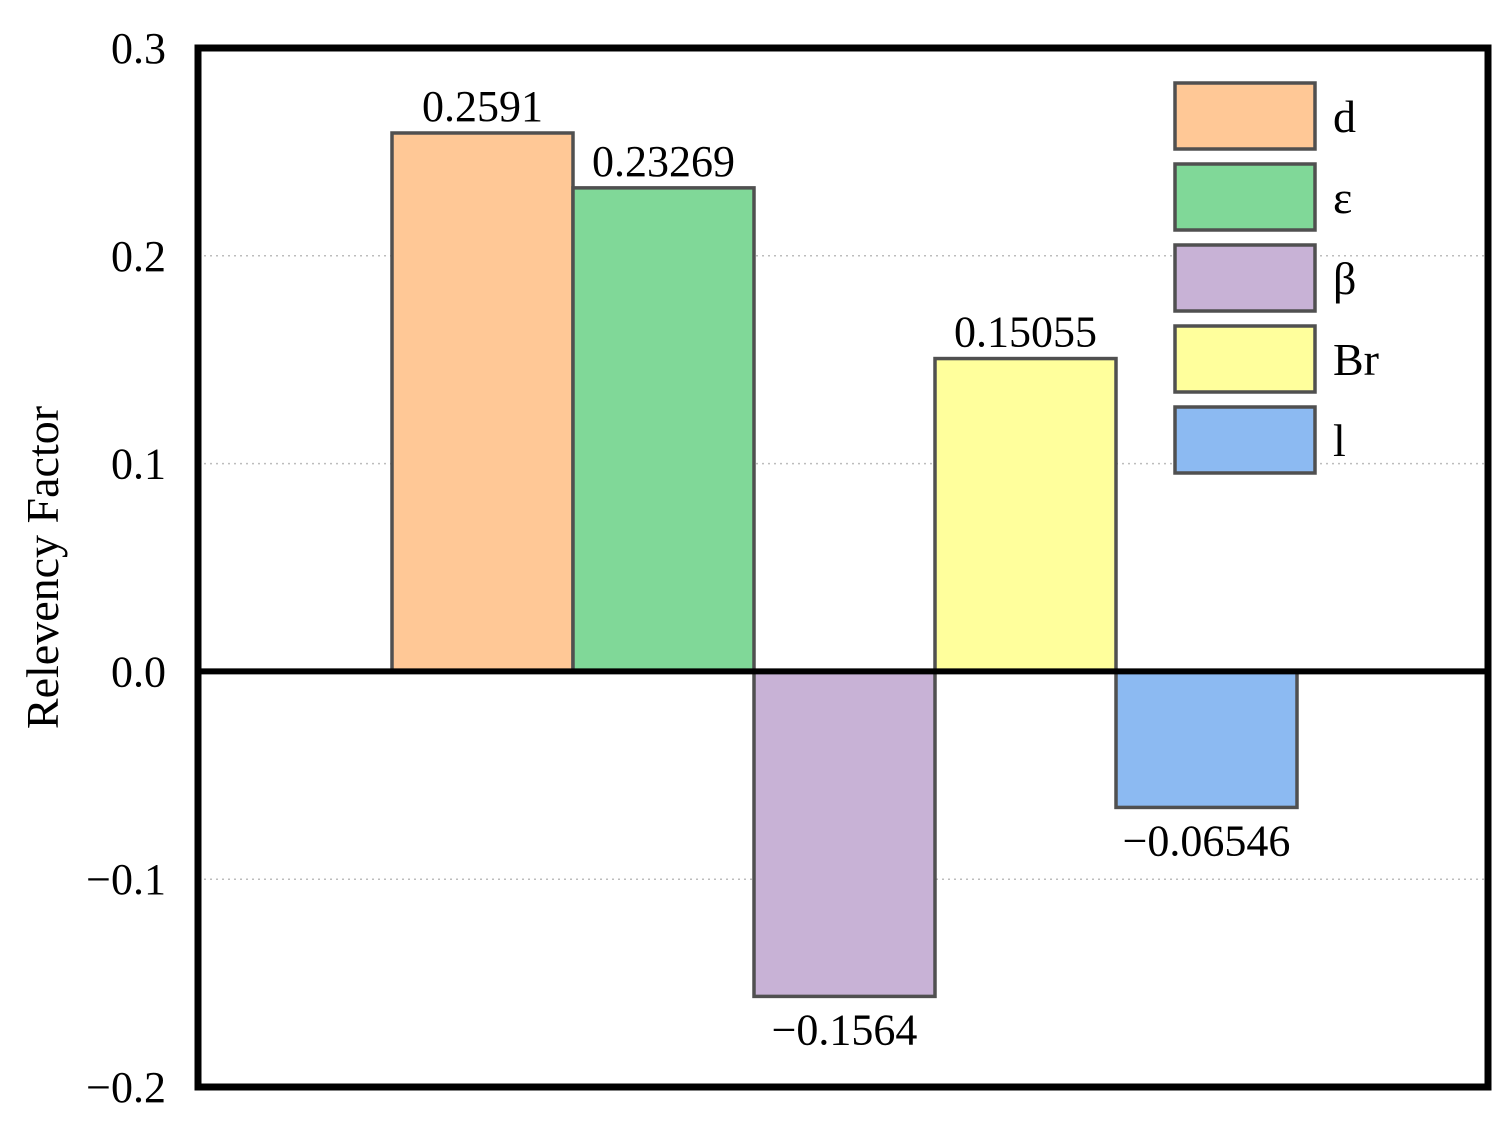 This screenshot has height=1122, width=1510. I want to click on data-label-4: −0.06546, so click(1207, 840).